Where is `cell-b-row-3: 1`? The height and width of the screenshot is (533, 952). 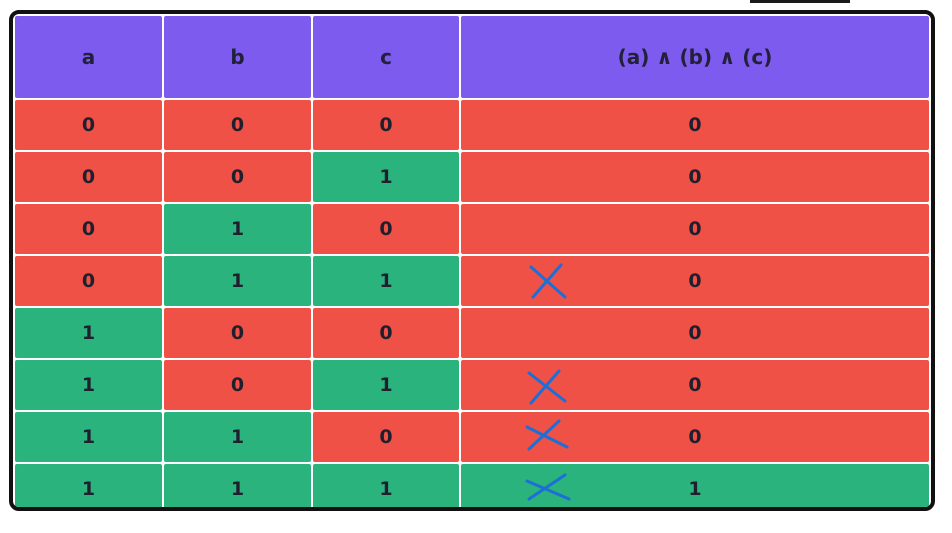
cell-b-row-3: 1 is located at coordinates (237, 229).